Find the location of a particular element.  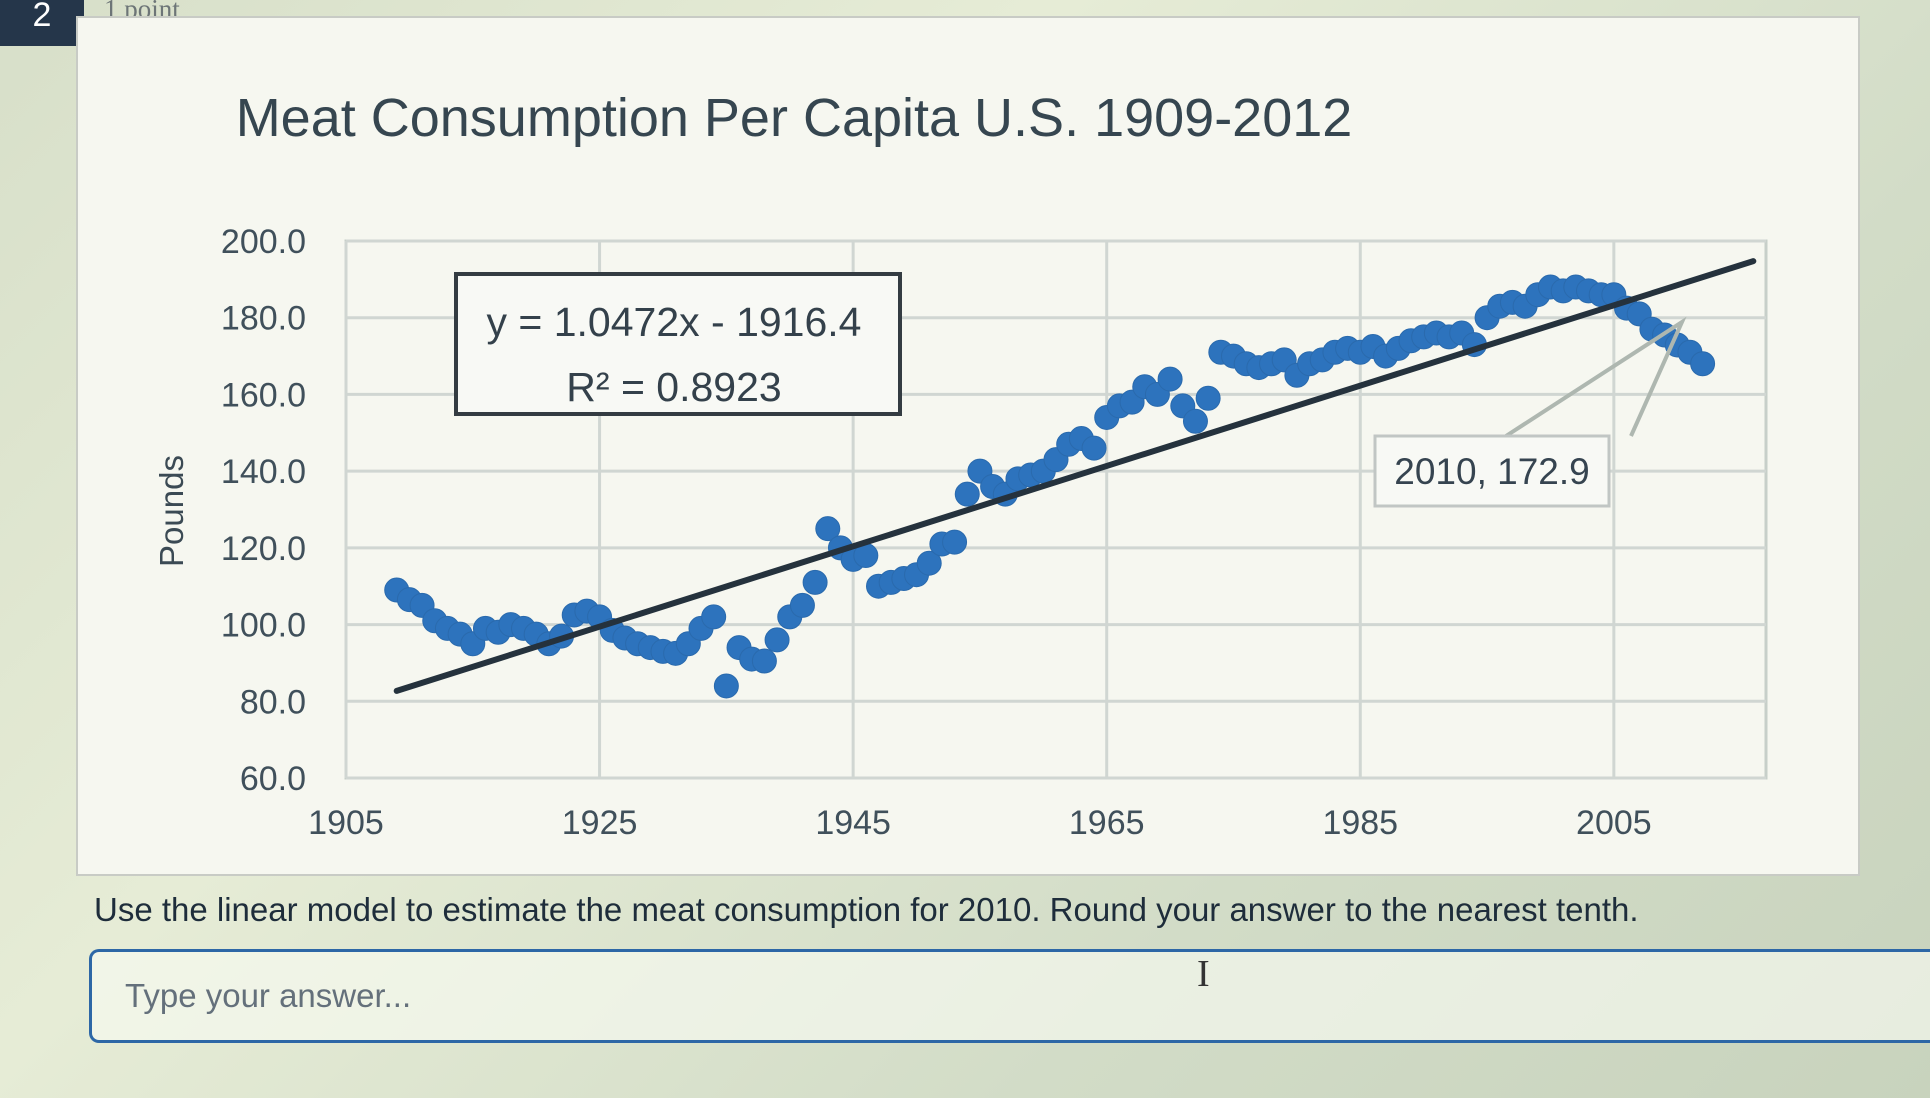

y-tick-label: 60.0 is located at coordinates (273, 779).